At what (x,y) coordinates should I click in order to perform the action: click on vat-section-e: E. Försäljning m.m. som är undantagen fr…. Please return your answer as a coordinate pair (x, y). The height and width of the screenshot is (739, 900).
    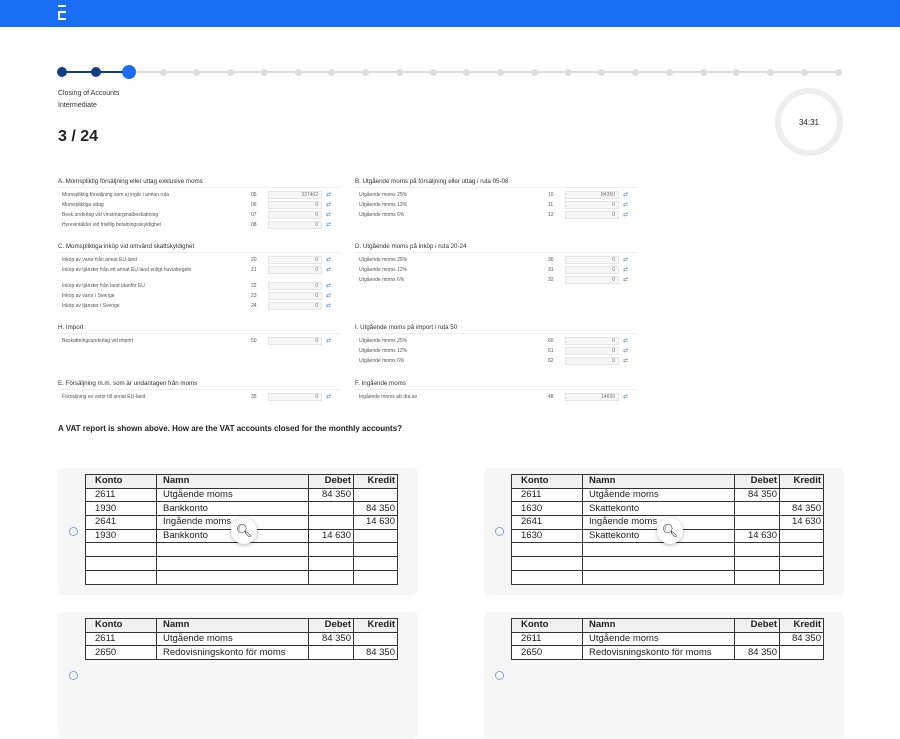
    Looking at the image, I should click on (199, 391).